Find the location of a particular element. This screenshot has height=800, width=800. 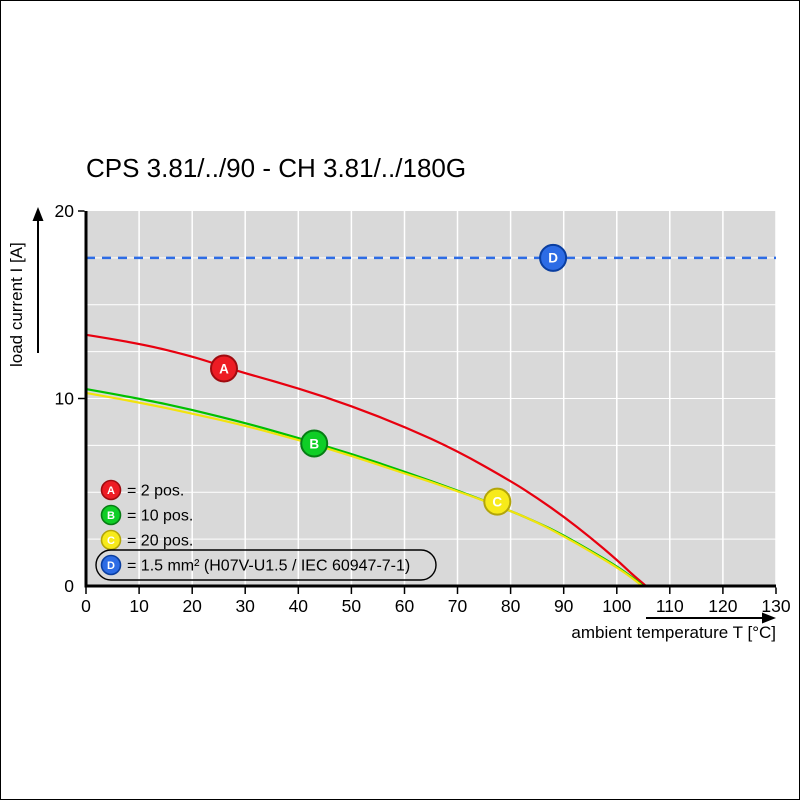

curve-marker-a is located at coordinates (224, 368).